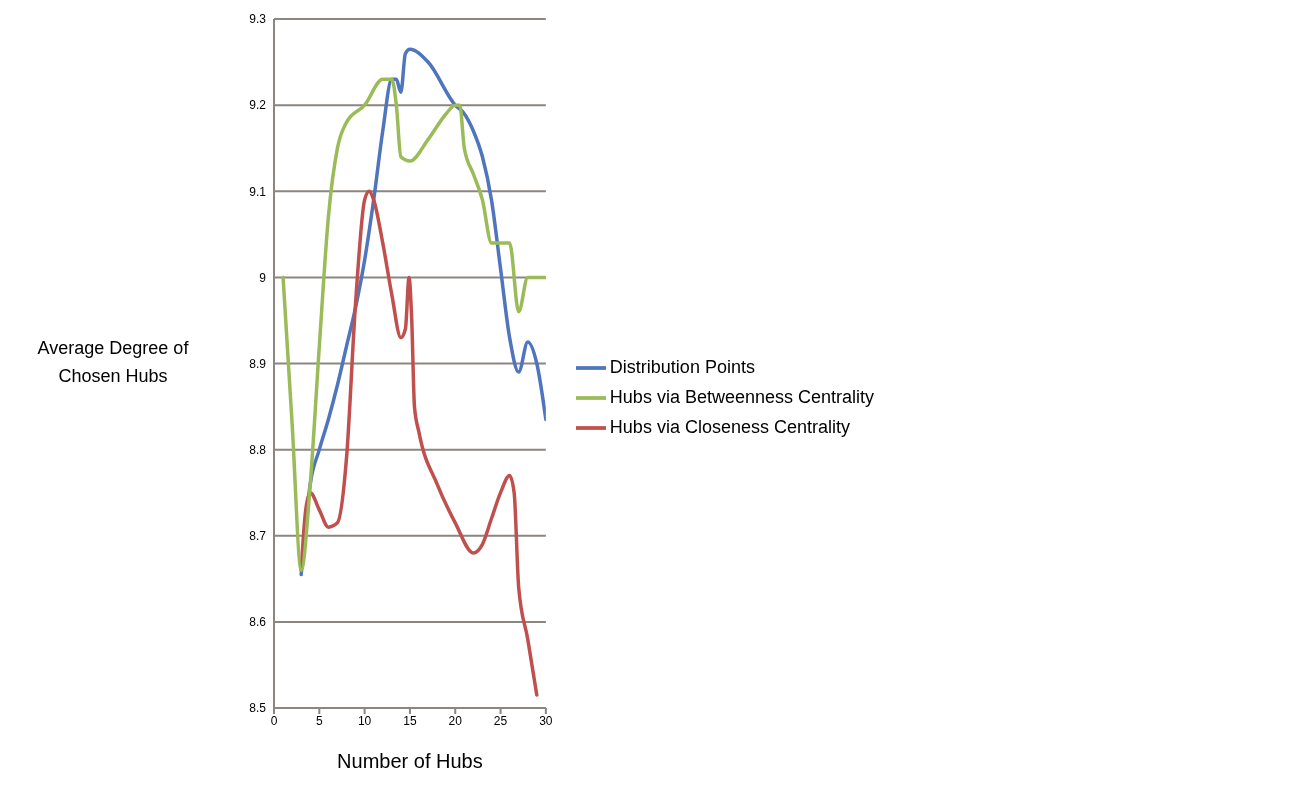  What do you see at coordinates (319, 720) in the screenshot?
I see `x-tick-label: 5` at bounding box center [319, 720].